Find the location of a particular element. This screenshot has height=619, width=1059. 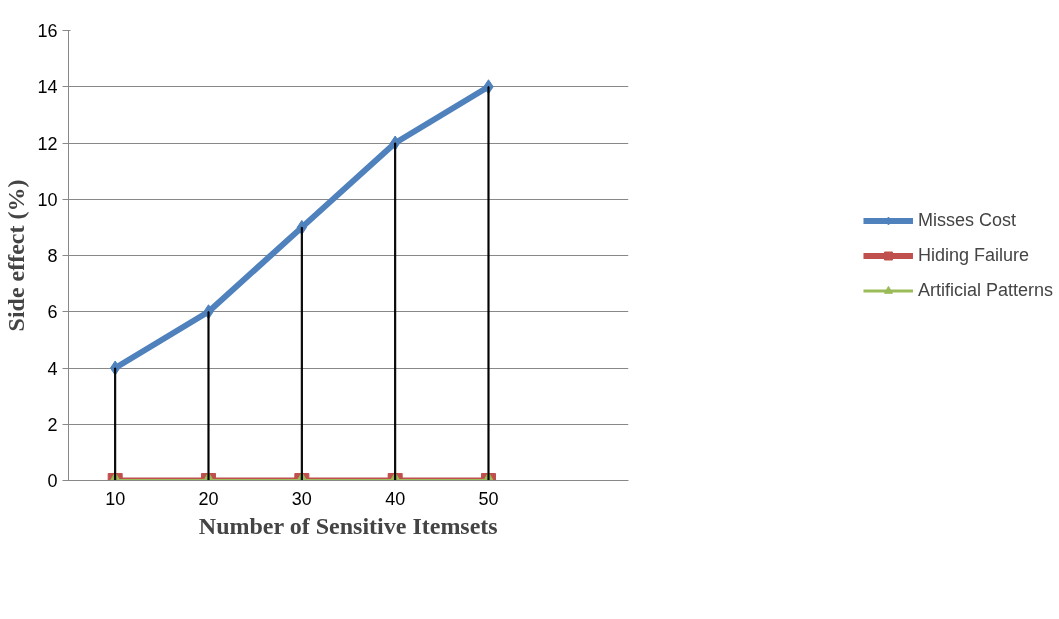

legend-label: Misses Cost is located at coordinates (966, 220).